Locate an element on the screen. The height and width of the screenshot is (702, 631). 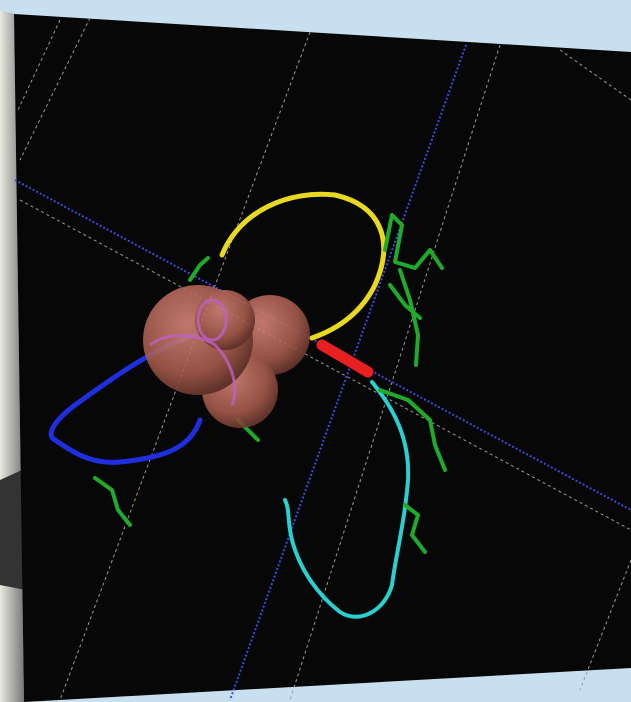
spheres is located at coordinates (226, 356).